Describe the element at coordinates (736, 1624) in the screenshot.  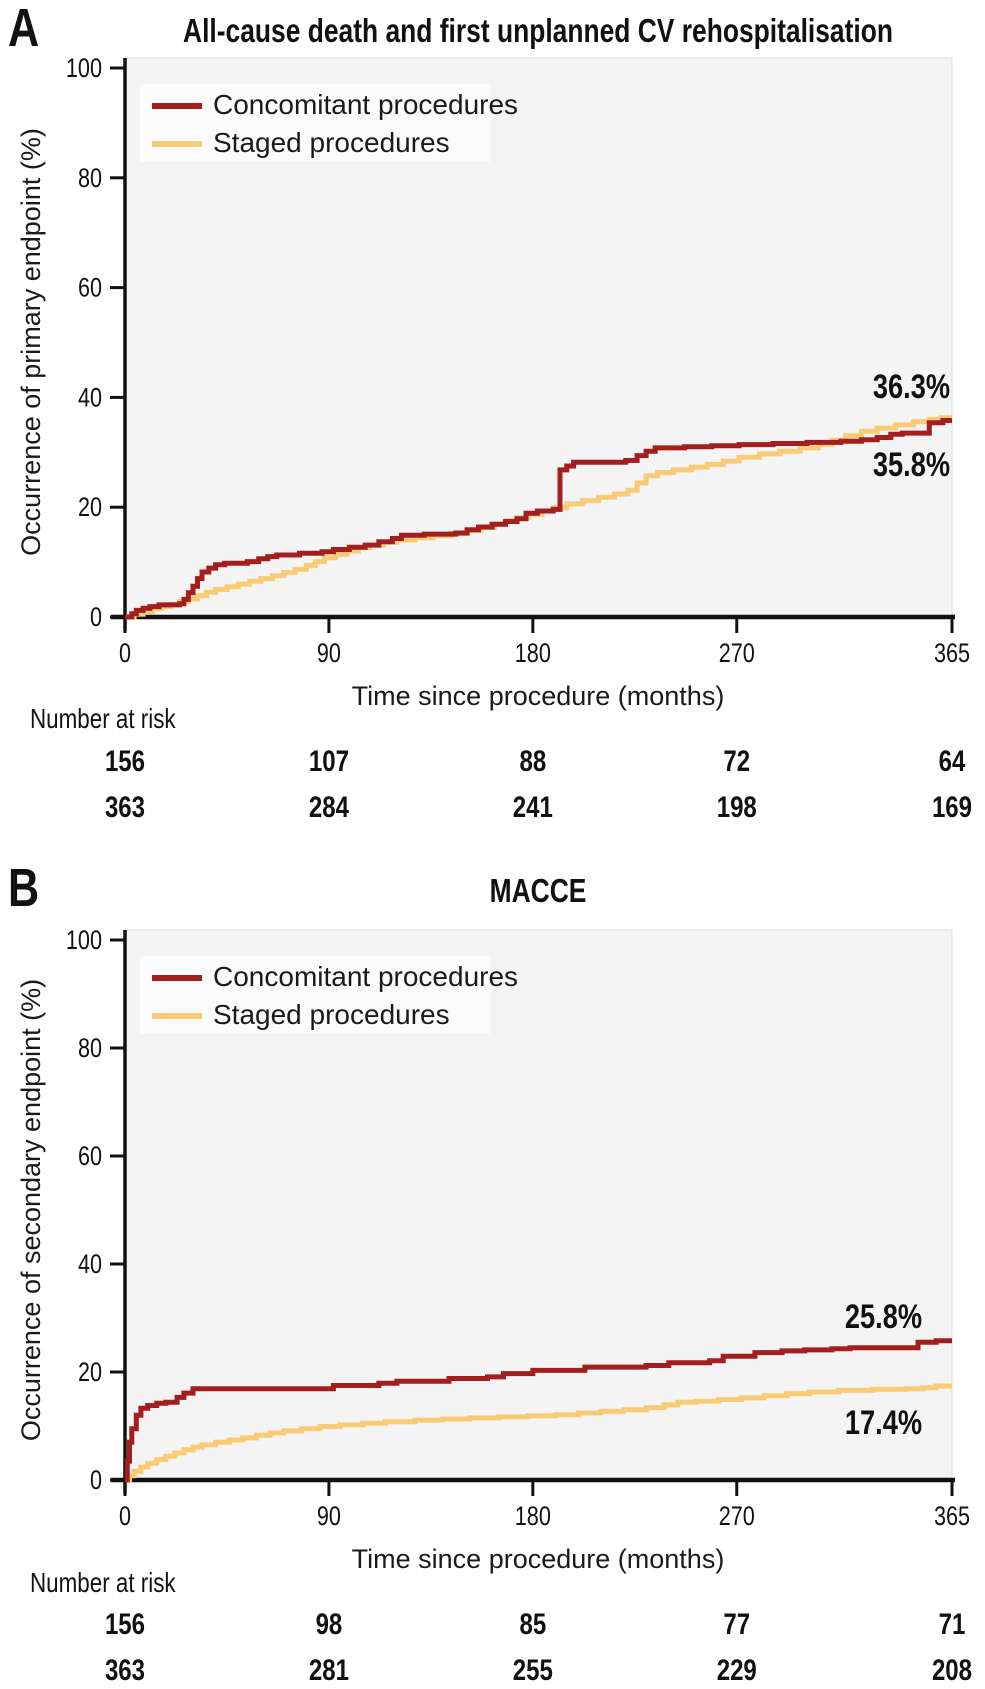
I see `risk-count-concomitant: 77` at that location.